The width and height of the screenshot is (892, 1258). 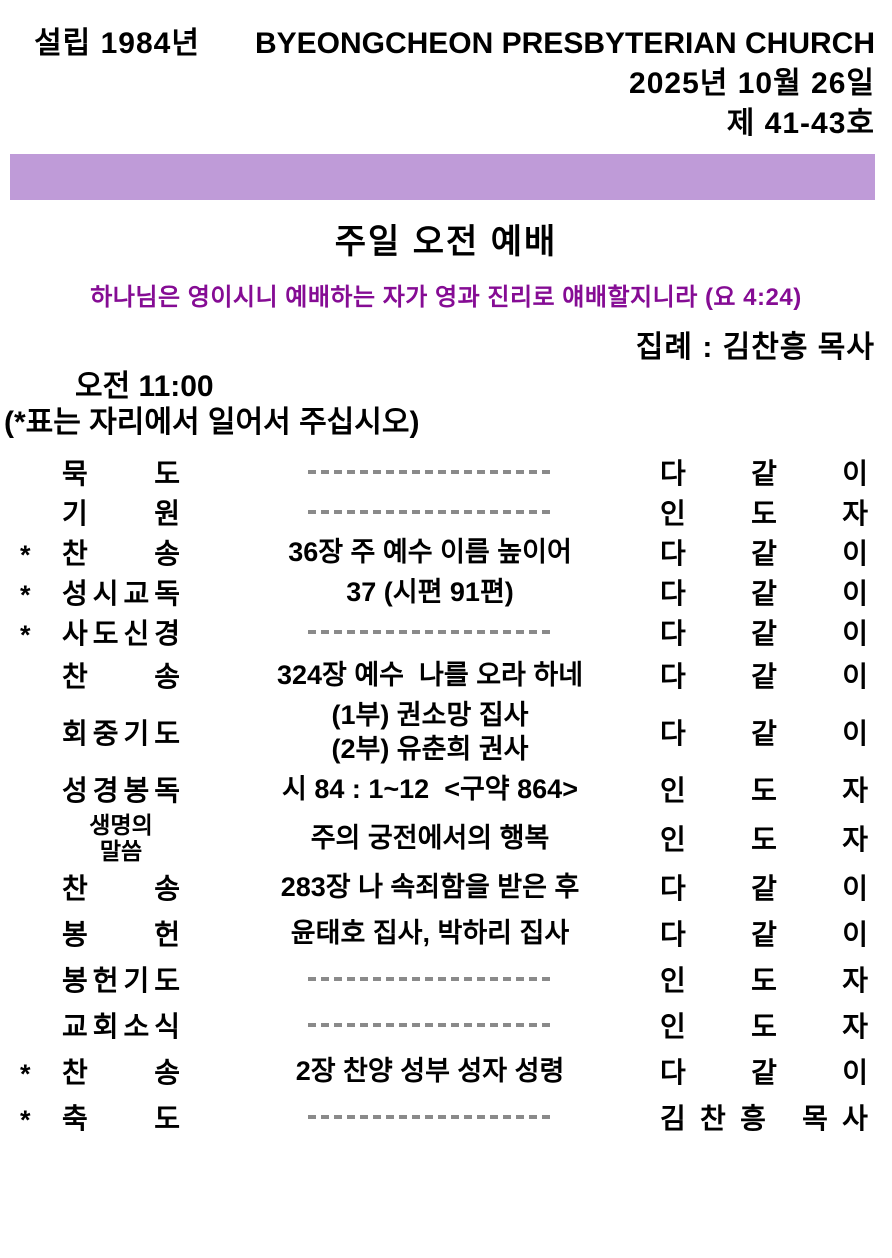 I want to click on issue-date: 2025년 10월 26일, so click(x=752, y=83).